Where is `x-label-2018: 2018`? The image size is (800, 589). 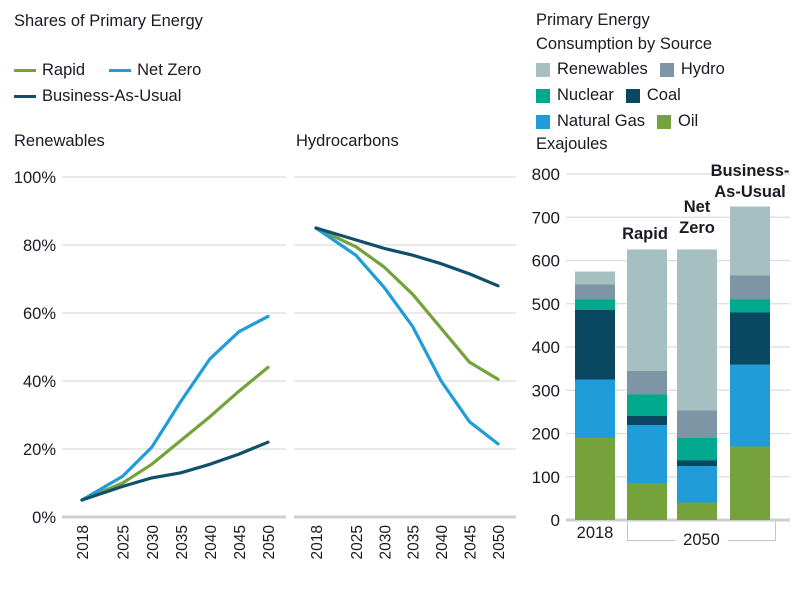 x-label-2018: 2018 is located at coordinates (595, 533).